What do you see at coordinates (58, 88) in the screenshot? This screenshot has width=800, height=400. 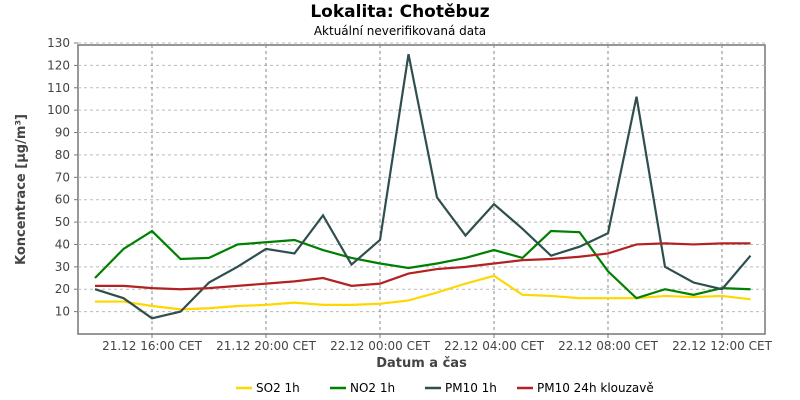 I see `y-tick-label: 110` at bounding box center [58, 88].